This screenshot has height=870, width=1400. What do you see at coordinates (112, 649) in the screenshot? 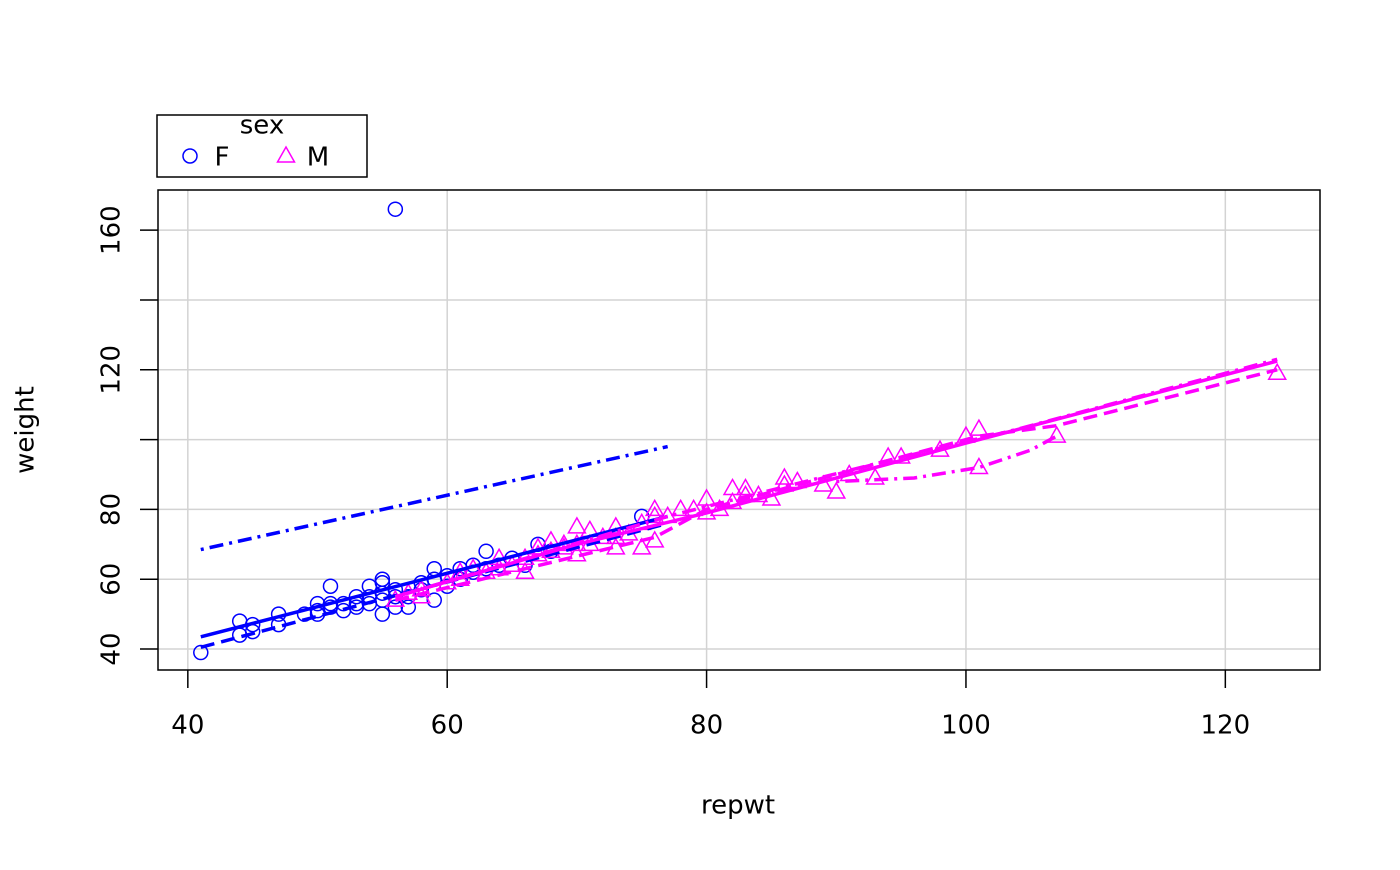
I see `y-tick-label: 40` at bounding box center [112, 649].